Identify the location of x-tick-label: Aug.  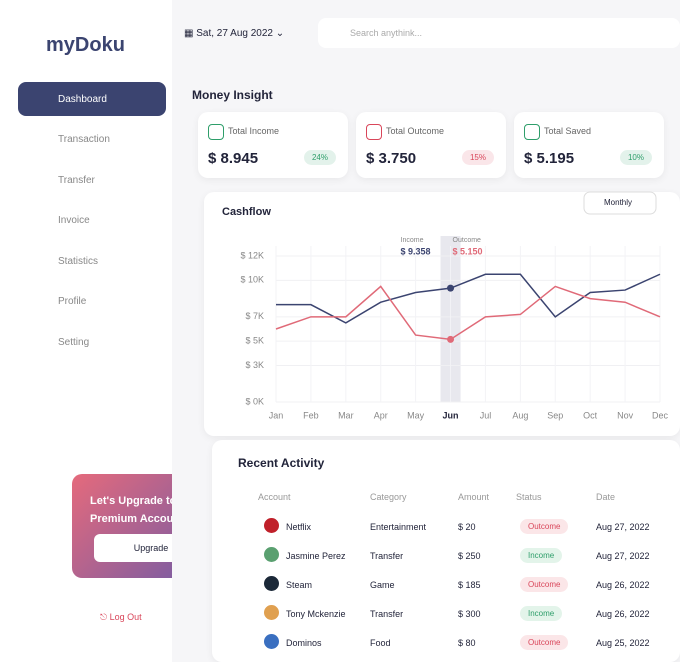
(520, 415).